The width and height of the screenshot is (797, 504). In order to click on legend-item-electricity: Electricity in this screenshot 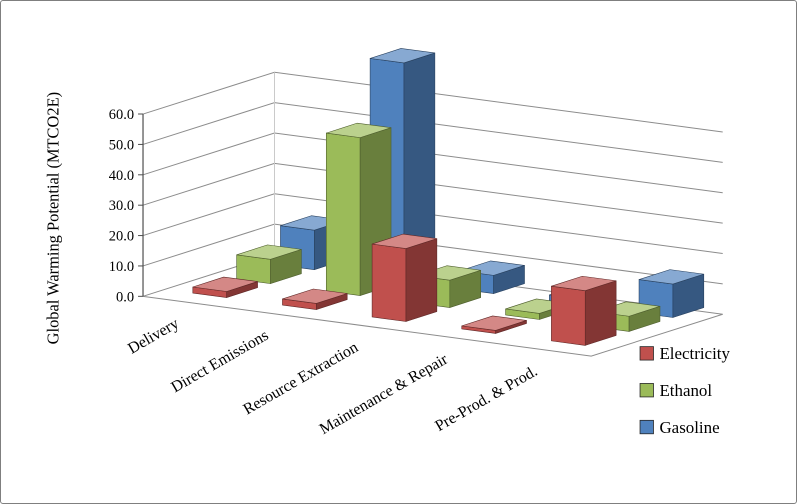, I will do `click(684, 353)`.